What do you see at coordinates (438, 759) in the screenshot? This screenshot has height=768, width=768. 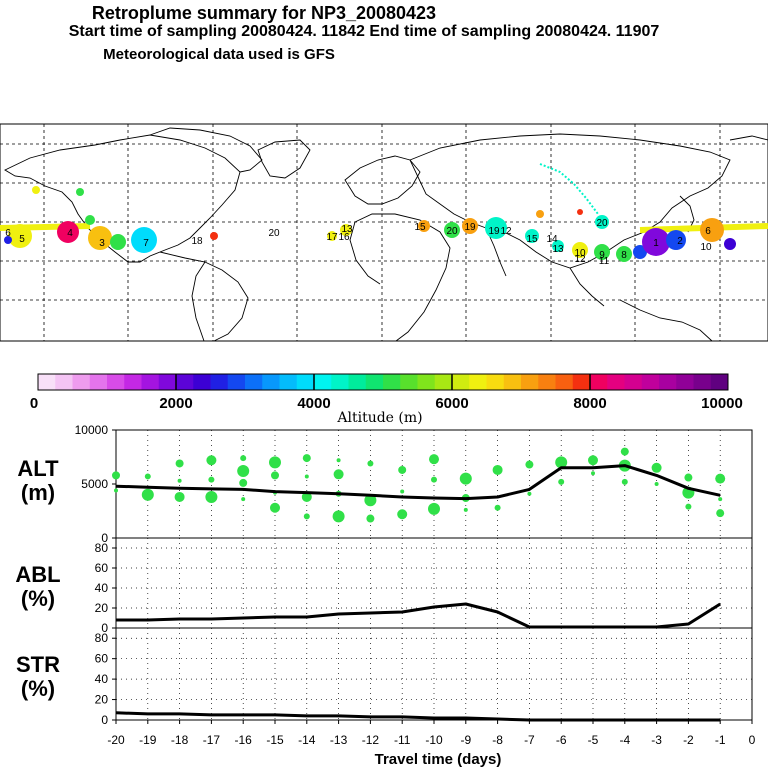 I see `x-axis-label: Travel time (days)` at bounding box center [438, 759].